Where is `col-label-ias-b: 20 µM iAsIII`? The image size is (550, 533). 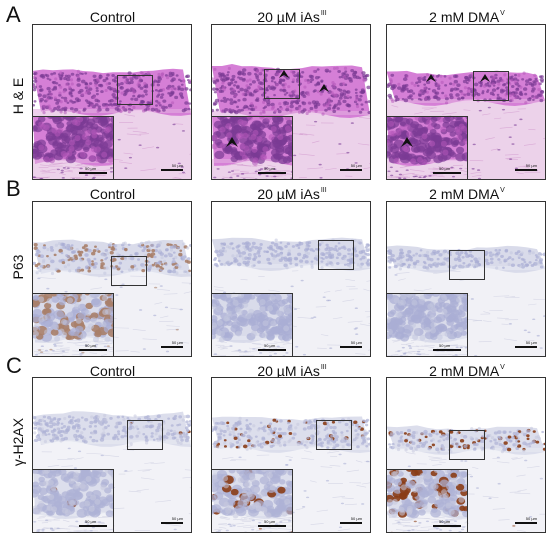 col-label-ias-b: 20 µM iAsIII is located at coordinates (292, 192).